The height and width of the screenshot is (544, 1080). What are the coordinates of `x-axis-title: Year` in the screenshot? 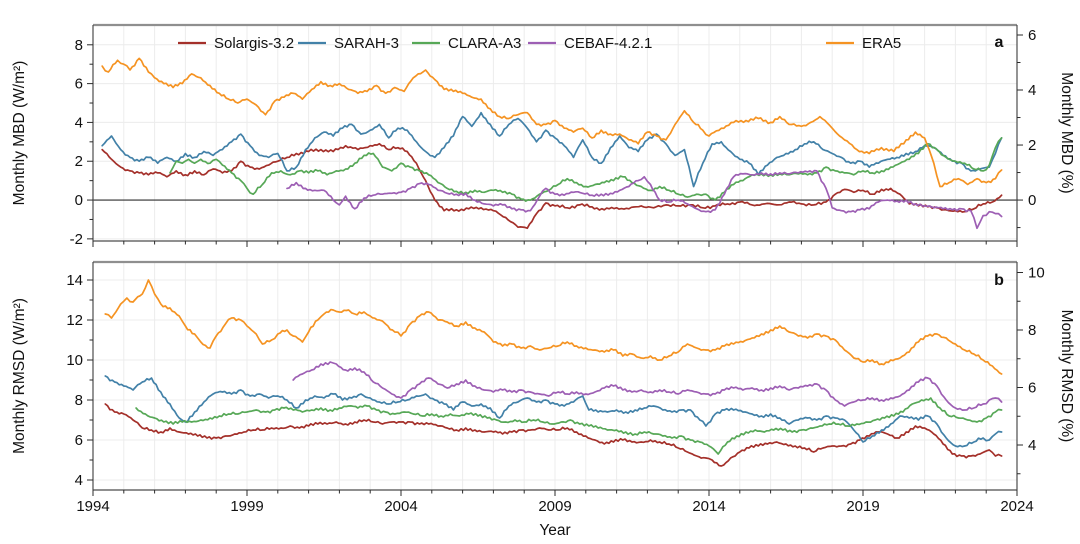 It's located at (554, 530).